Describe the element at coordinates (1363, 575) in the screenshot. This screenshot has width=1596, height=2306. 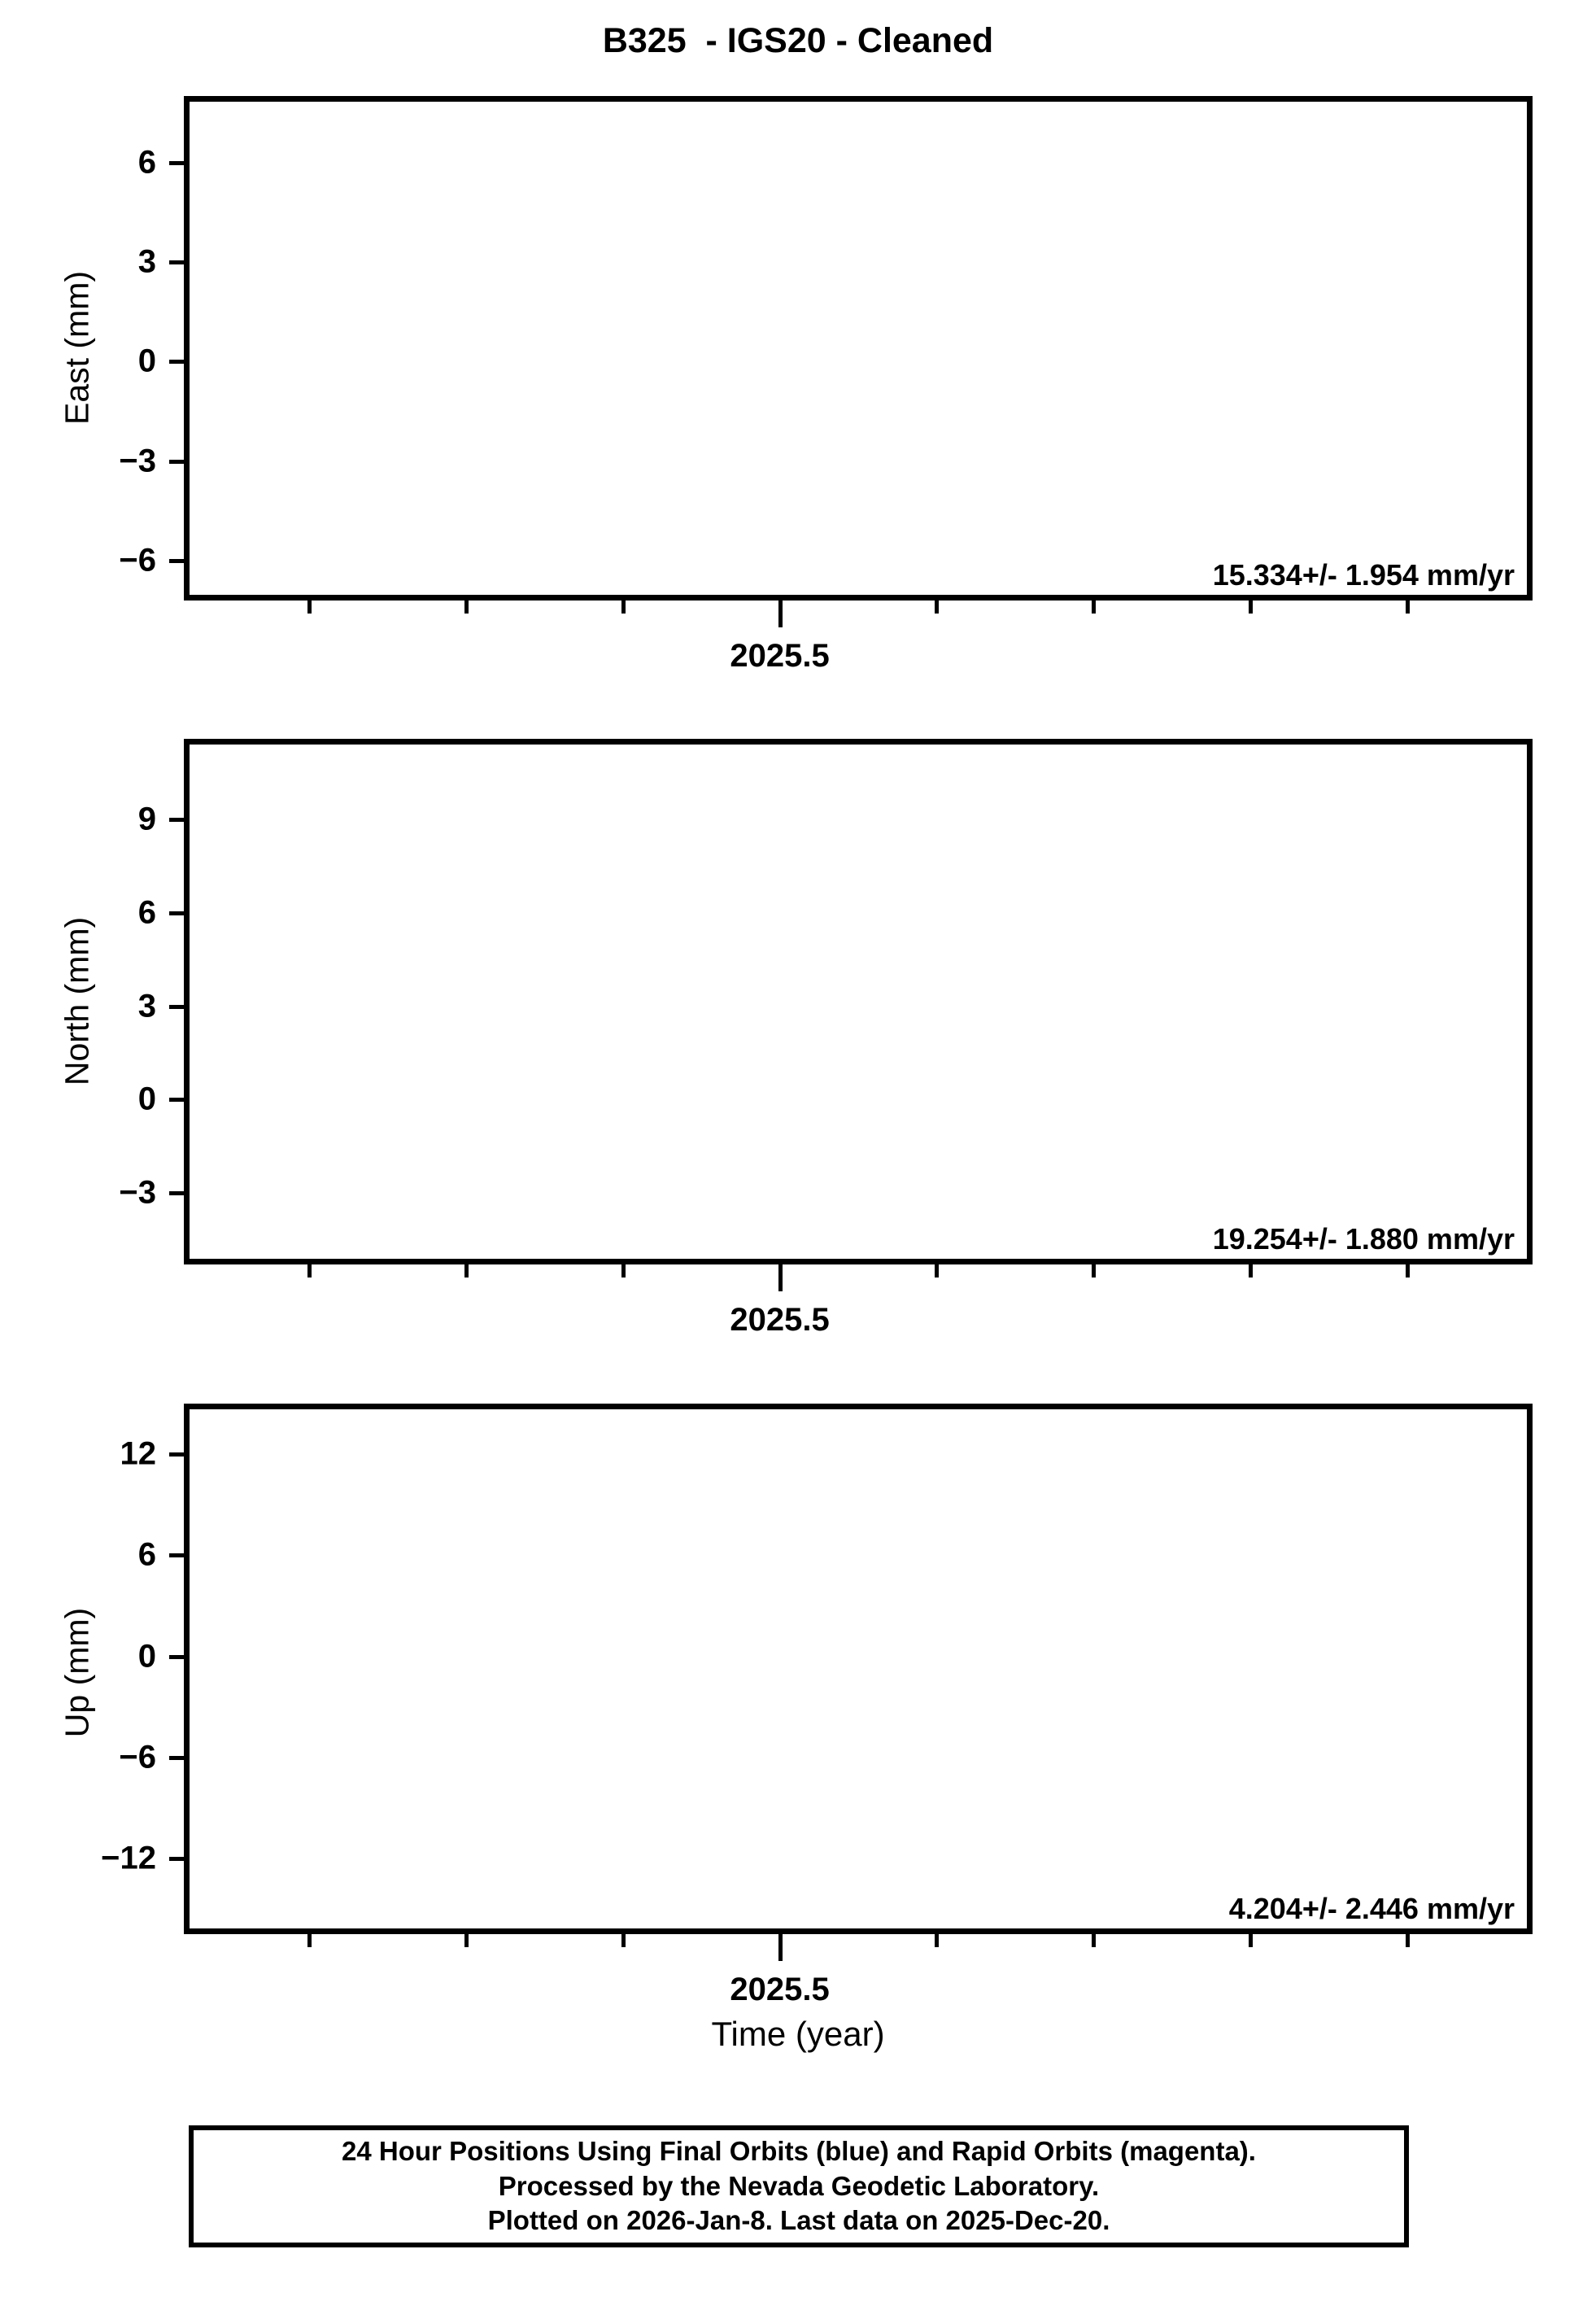
I see `rate-annotation-east: 15.334+/- 1.954 mm/yr` at that location.